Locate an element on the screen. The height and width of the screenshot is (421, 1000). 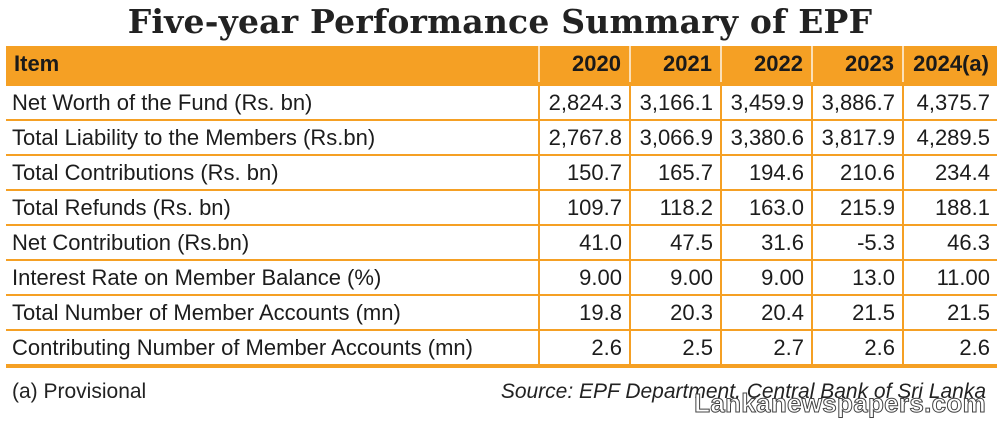
table-cell: -5.3 is located at coordinates (858, 243).